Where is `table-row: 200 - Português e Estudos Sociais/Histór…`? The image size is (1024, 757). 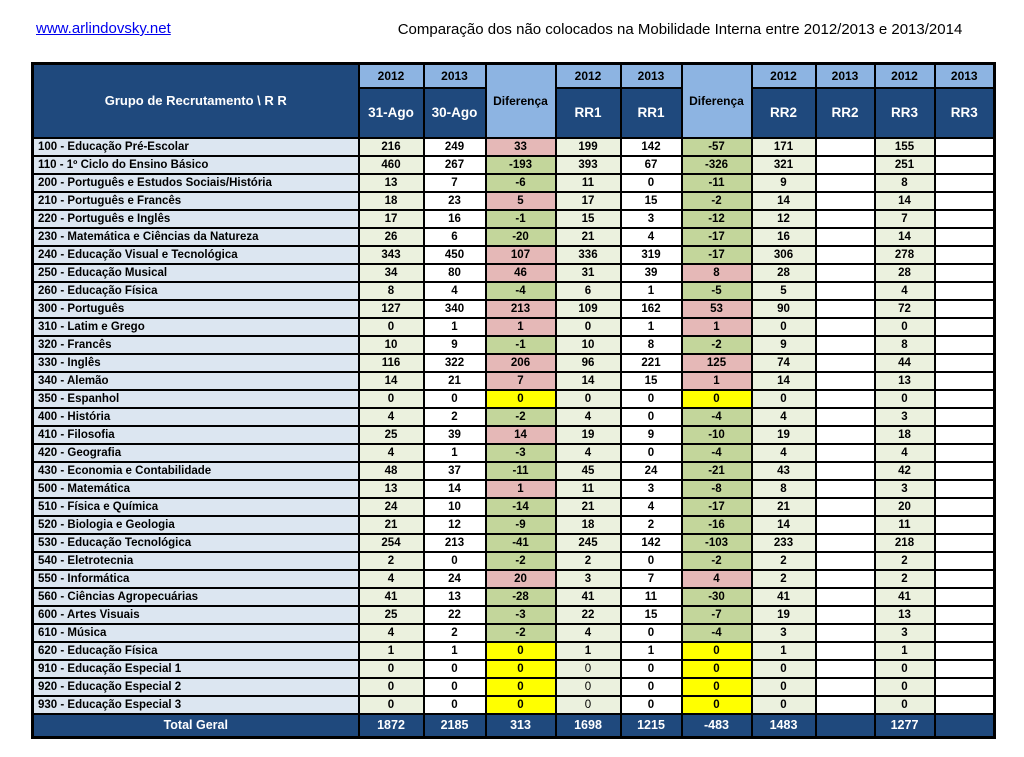
table-row: 200 - Português e Estudos Sociais/Histór… is located at coordinates (513, 182).